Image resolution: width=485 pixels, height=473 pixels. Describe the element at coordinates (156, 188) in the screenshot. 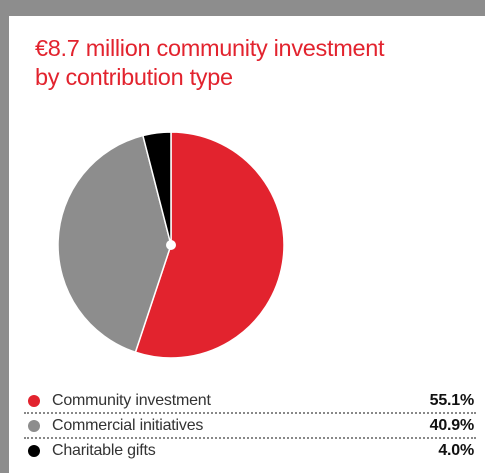

I see `pie-slice-charitable-gifts` at that location.